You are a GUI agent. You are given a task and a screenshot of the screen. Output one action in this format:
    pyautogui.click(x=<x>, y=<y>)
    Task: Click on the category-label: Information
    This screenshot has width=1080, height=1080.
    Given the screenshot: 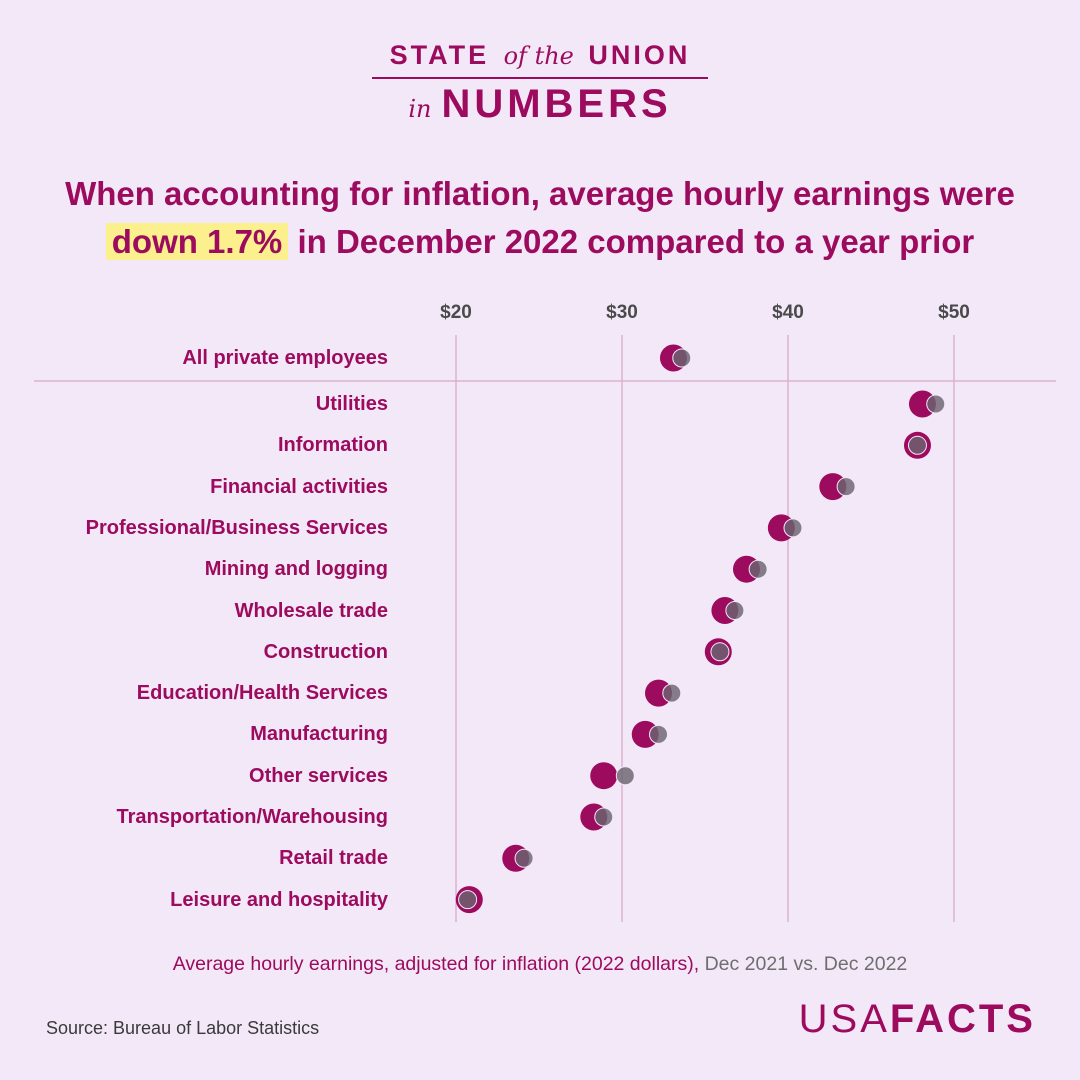 What is the action you would take?
    pyautogui.click(x=333, y=445)
    